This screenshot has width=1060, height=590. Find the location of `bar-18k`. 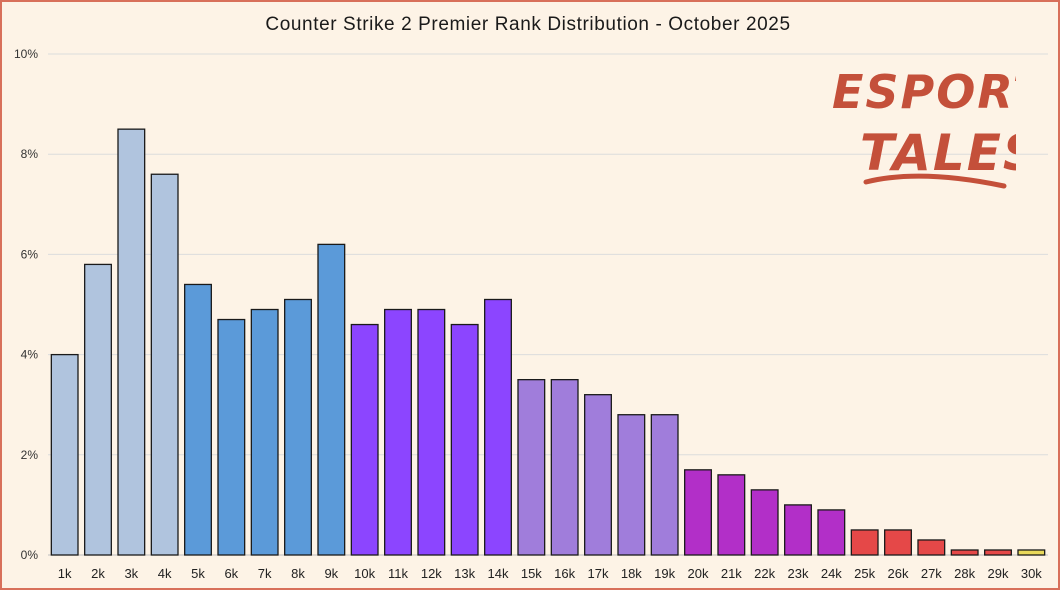

bar-18k is located at coordinates (631, 485).